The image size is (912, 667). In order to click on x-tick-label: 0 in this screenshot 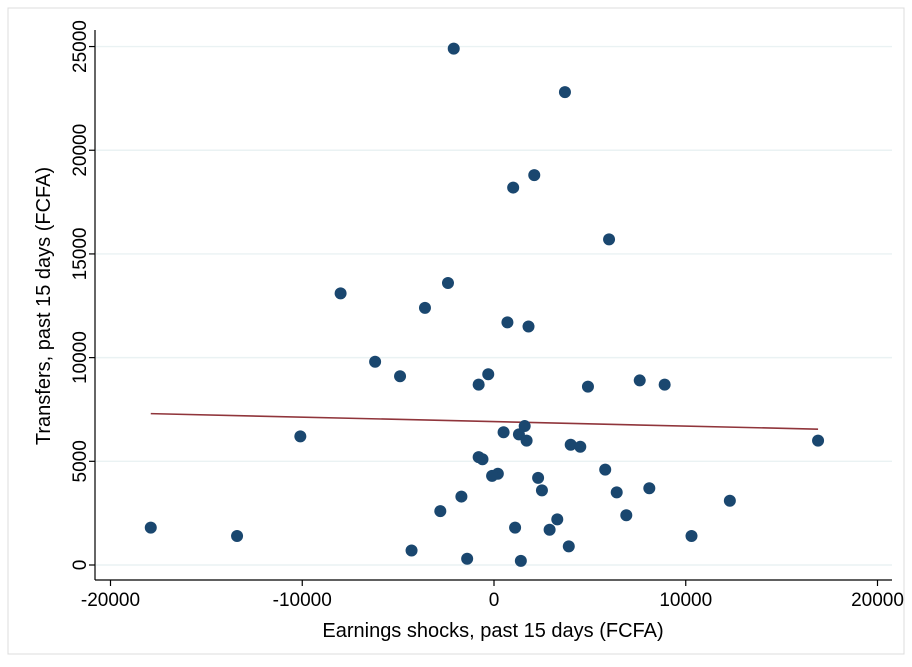, I will do `click(494, 600)`.